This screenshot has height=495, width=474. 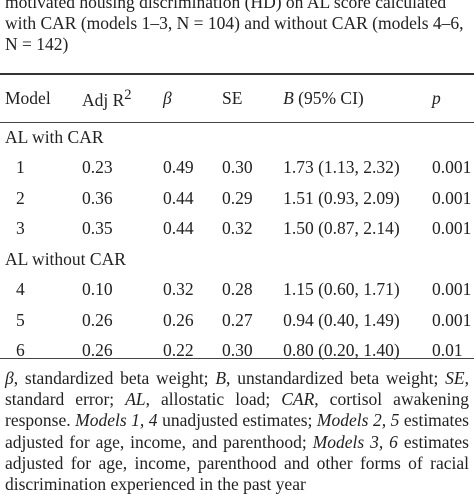 I want to click on cell-model: 5, so click(x=20, y=319).